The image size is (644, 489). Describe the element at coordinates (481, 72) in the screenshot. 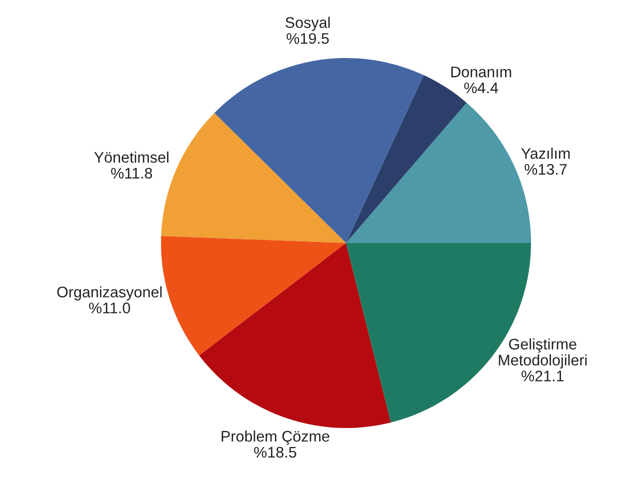

I see `slice-label: Donanım` at that location.